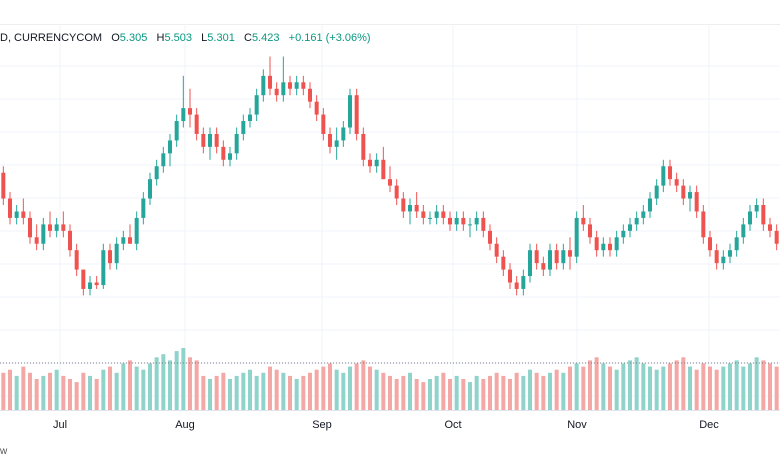 The height and width of the screenshot is (470, 780). I want to click on symbol-label: D, CURRENCYCOM, so click(51, 38).